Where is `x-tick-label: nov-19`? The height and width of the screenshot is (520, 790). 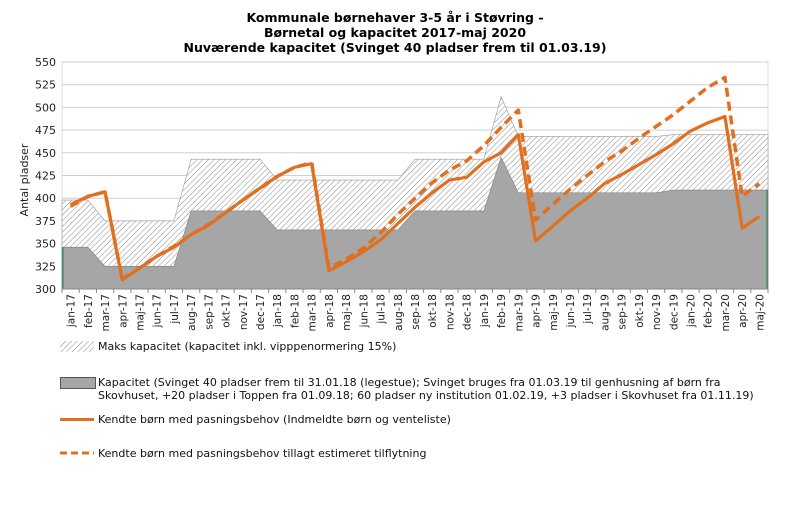 x-tick-label: nov-19 is located at coordinates (657, 312).